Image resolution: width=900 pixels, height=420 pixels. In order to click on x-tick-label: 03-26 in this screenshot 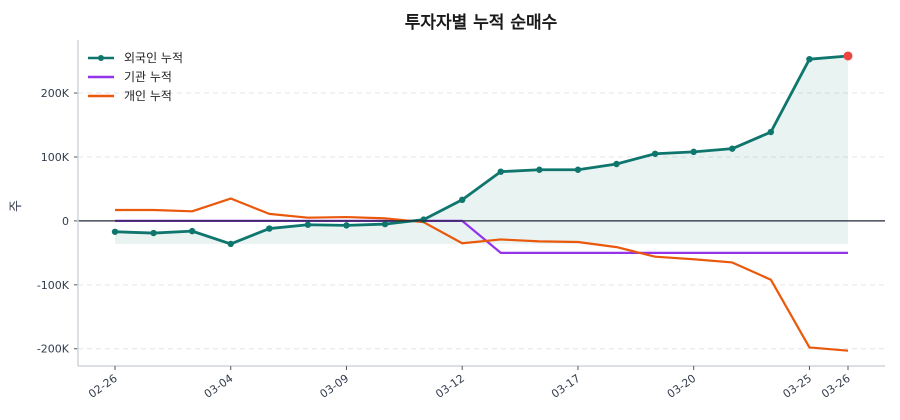, I will do `click(836, 386)`.